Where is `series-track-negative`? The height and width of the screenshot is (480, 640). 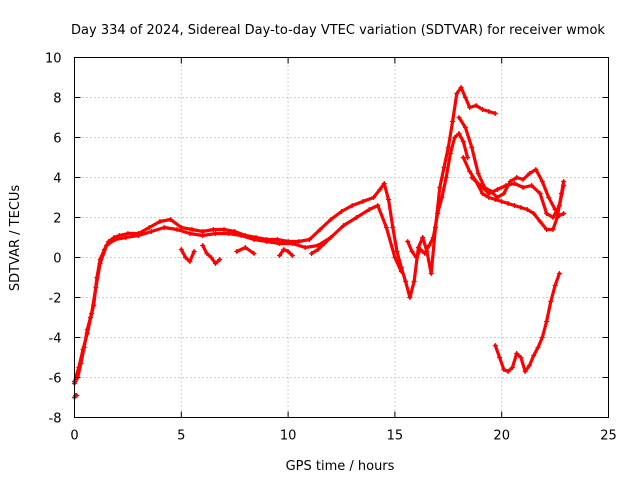 series-track-negative is located at coordinates (527, 322).